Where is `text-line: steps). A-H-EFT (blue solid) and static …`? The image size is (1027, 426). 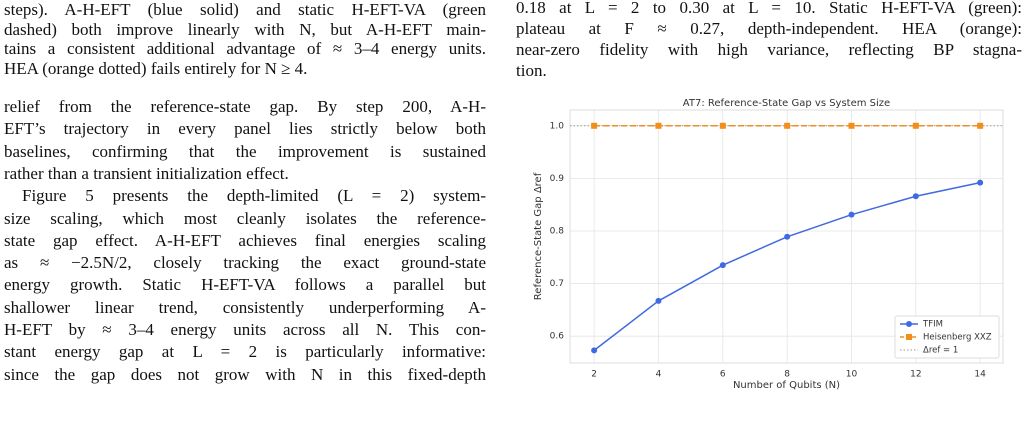 text-line: steps). A-H-EFT (blue solid) and static … is located at coordinates (245, 9).